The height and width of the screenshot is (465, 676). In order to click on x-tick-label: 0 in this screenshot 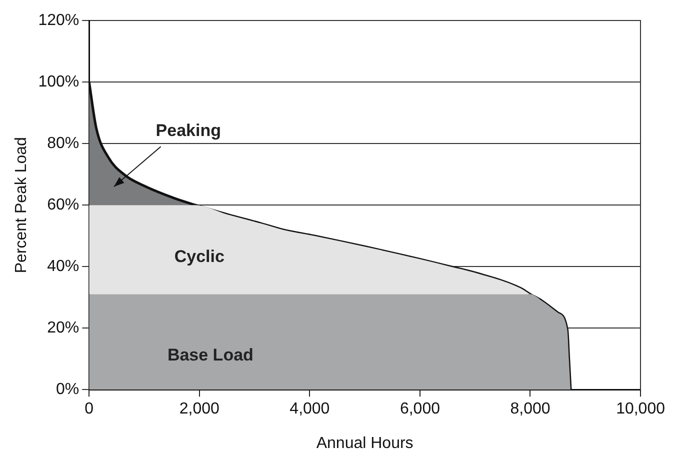, I will do `click(89, 409)`.